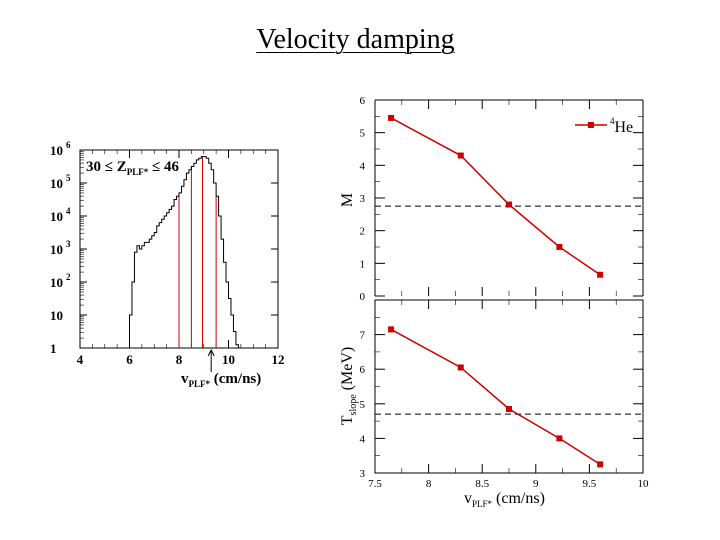 Image resolution: width=720 pixels, height=540 pixels. I want to click on multiplicity-y-label: M, so click(347, 200).